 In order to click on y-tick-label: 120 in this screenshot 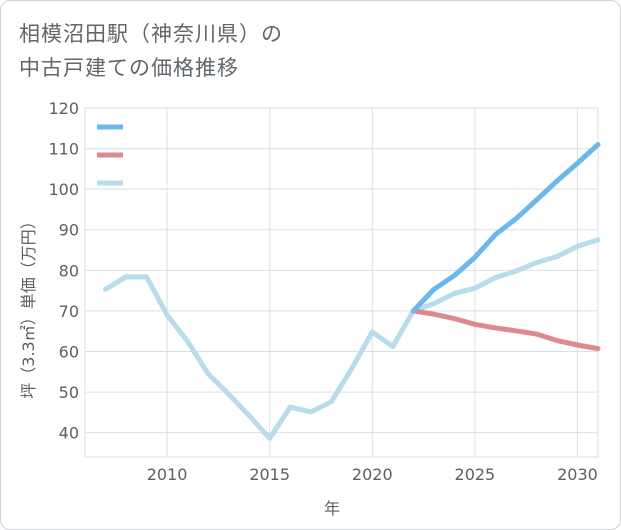, I will do `click(63, 108)`.